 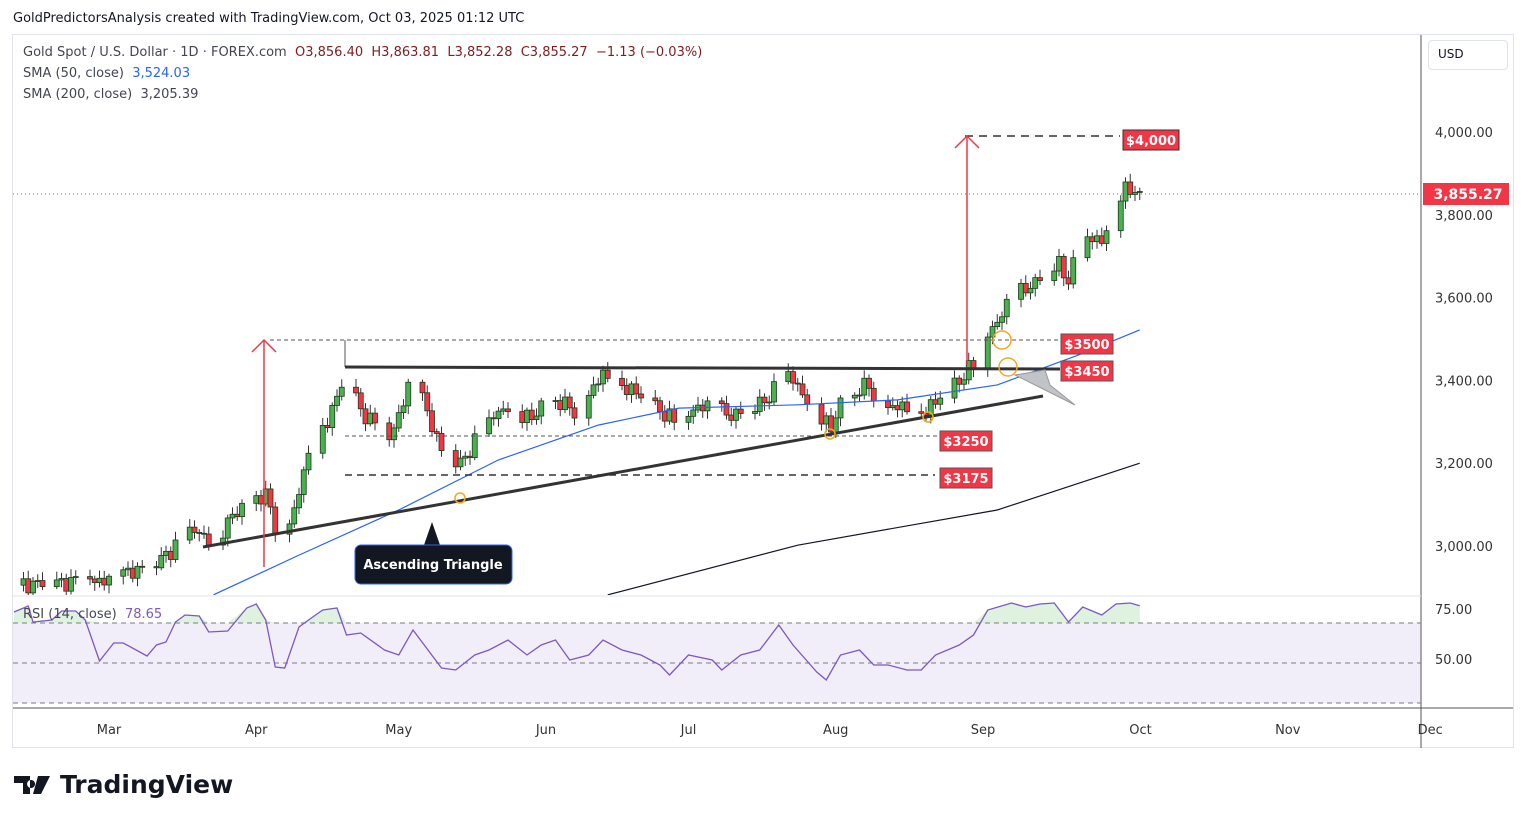 What do you see at coordinates (983, 730) in the screenshot?
I see `time-tick-label: Sep` at bounding box center [983, 730].